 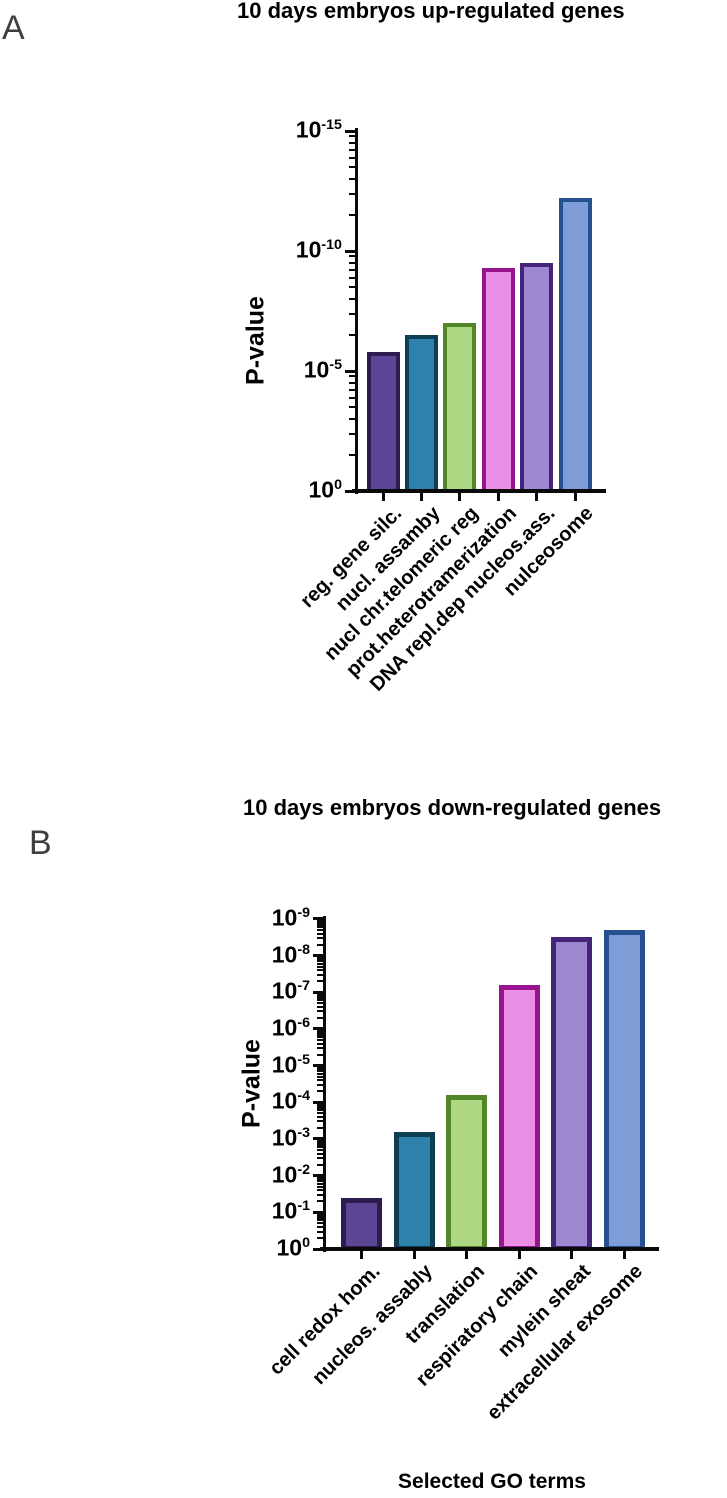 What do you see at coordinates (290, 1027) in the screenshot?
I see `y-tick-label: 10⁻⁶` at bounding box center [290, 1027].